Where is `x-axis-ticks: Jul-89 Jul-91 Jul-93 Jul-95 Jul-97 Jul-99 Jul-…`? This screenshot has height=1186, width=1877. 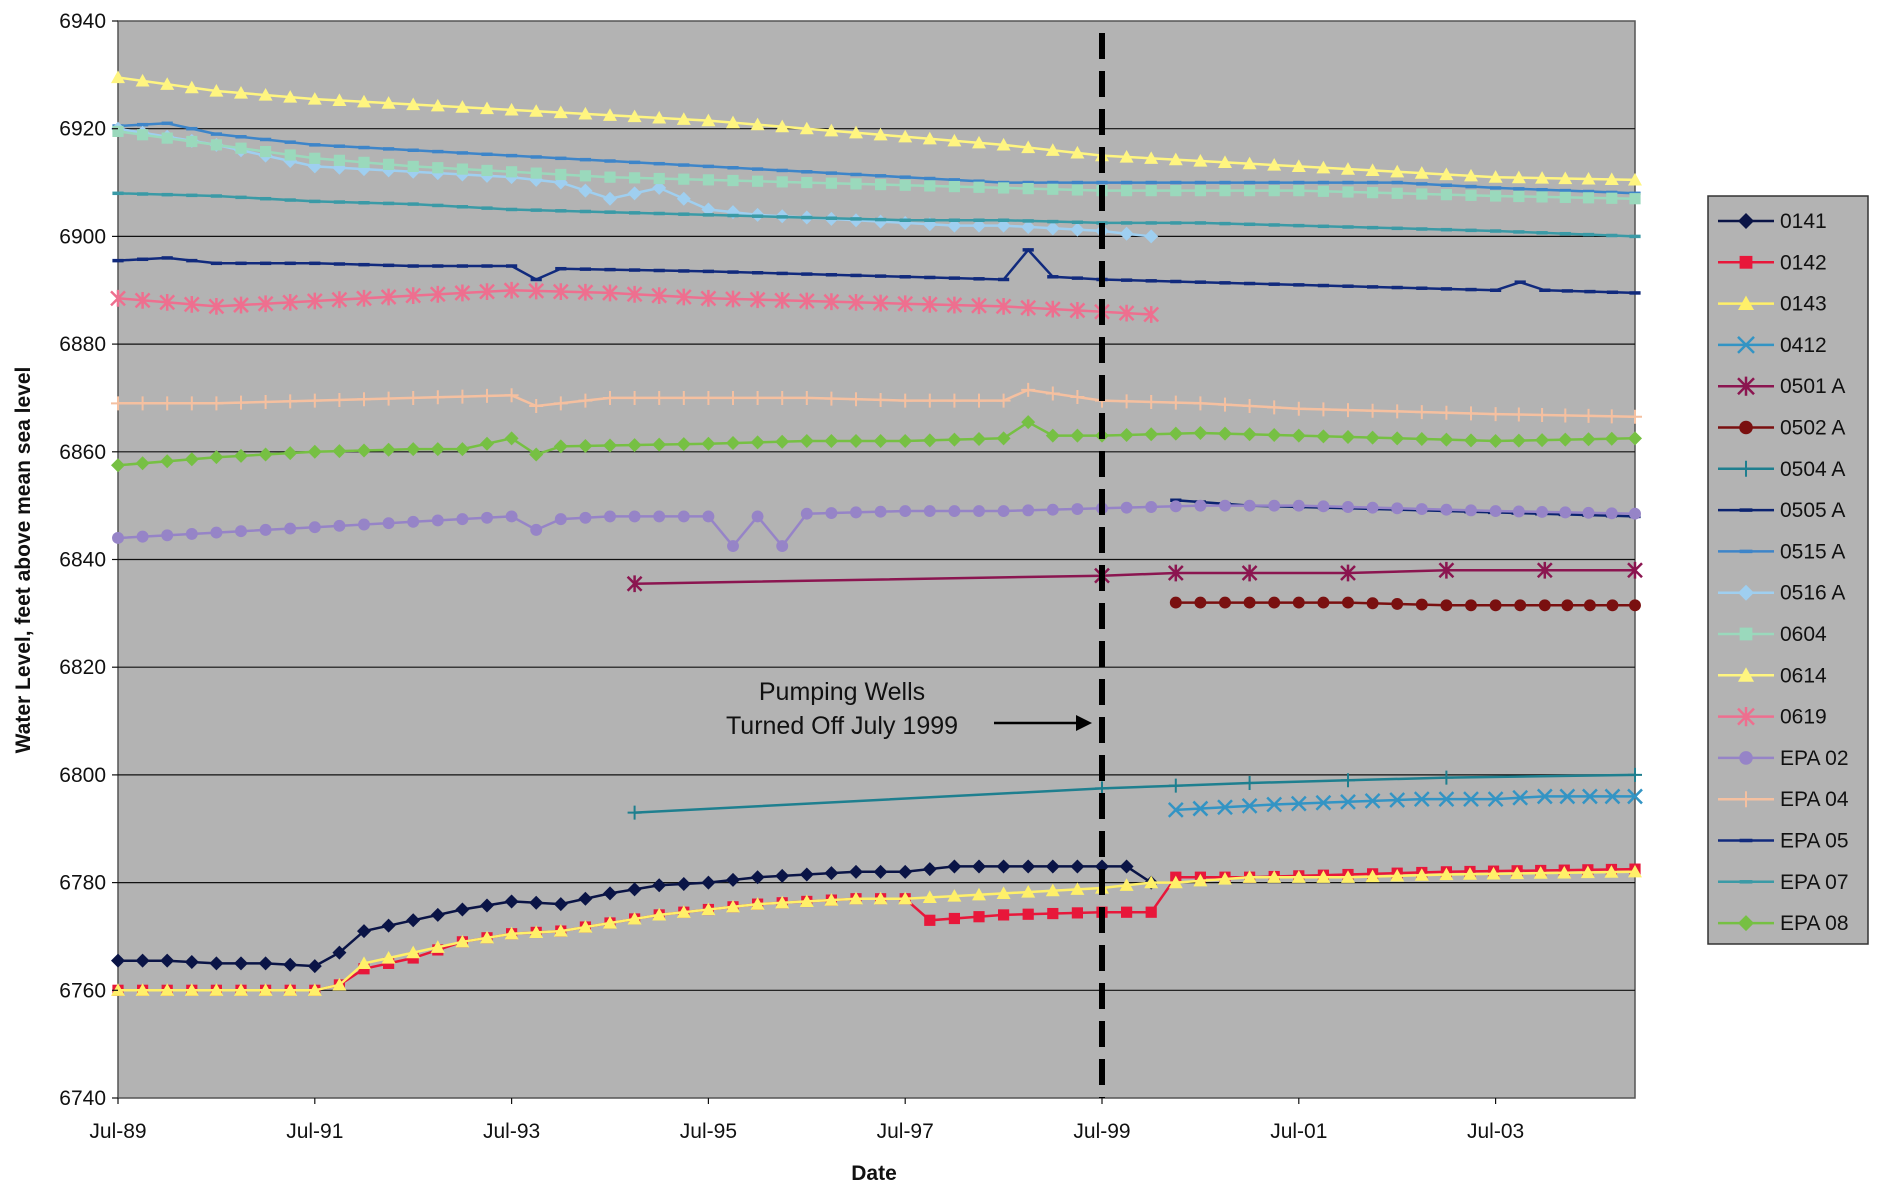 x-axis-ticks: Jul-89 Jul-91 Jul-93 Jul-95 Jul-97 Jul-99 Jul-… is located at coordinates (806, 1120).